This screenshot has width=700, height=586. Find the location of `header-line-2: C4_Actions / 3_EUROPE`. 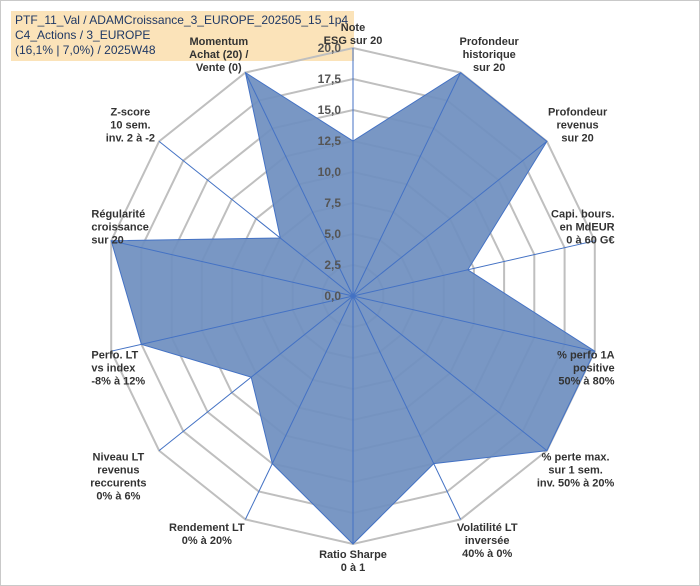

header-line-2: C4_Actions / 3_EUROPE is located at coordinates (83, 35).